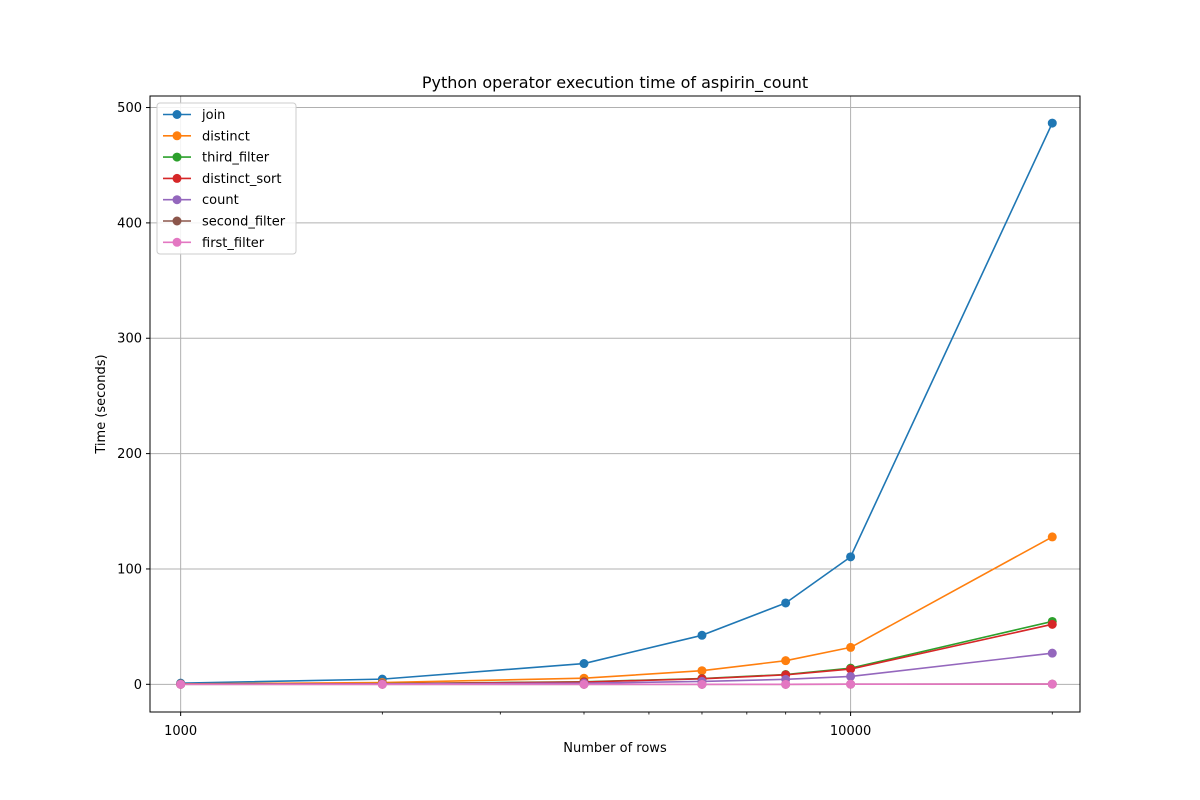 The image size is (1200, 800). What do you see at coordinates (129, 339) in the screenshot?
I see `y-tick-label: 300` at bounding box center [129, 339].